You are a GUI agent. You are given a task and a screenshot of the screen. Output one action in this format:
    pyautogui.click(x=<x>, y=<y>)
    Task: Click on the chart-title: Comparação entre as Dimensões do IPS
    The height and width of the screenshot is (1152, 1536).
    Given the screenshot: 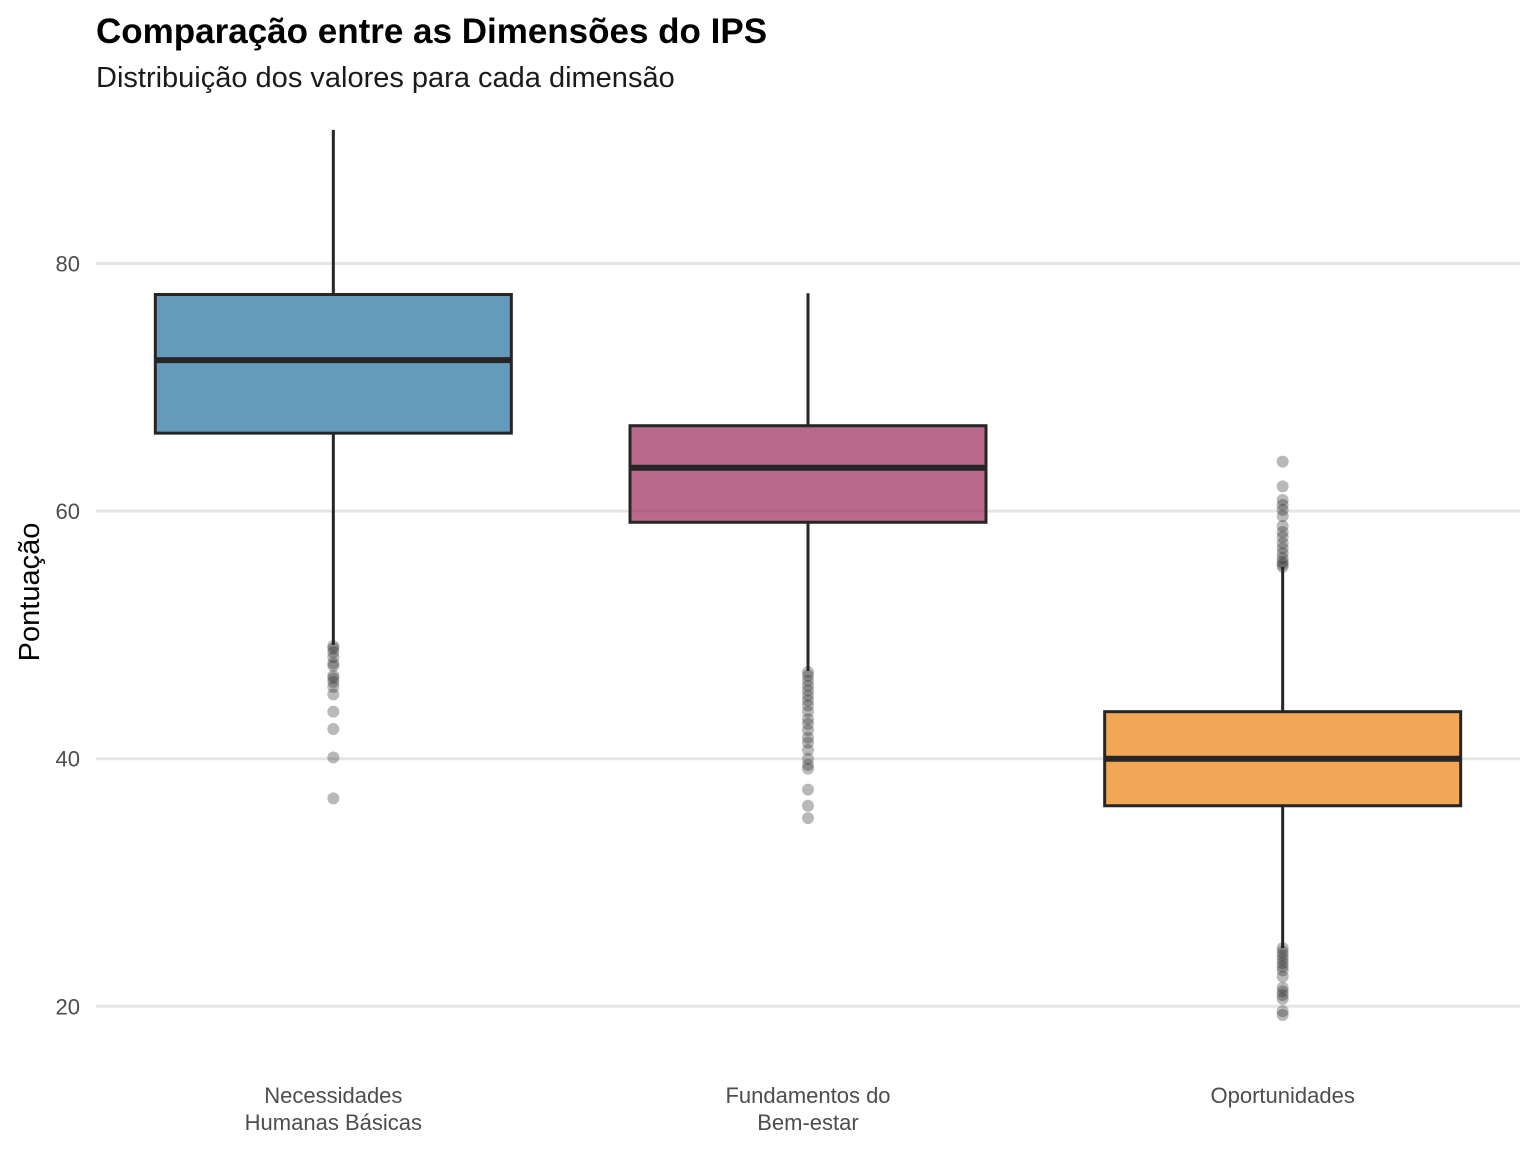 What is the action you would take?
    pyautogui.click(x=432, y=31)
    